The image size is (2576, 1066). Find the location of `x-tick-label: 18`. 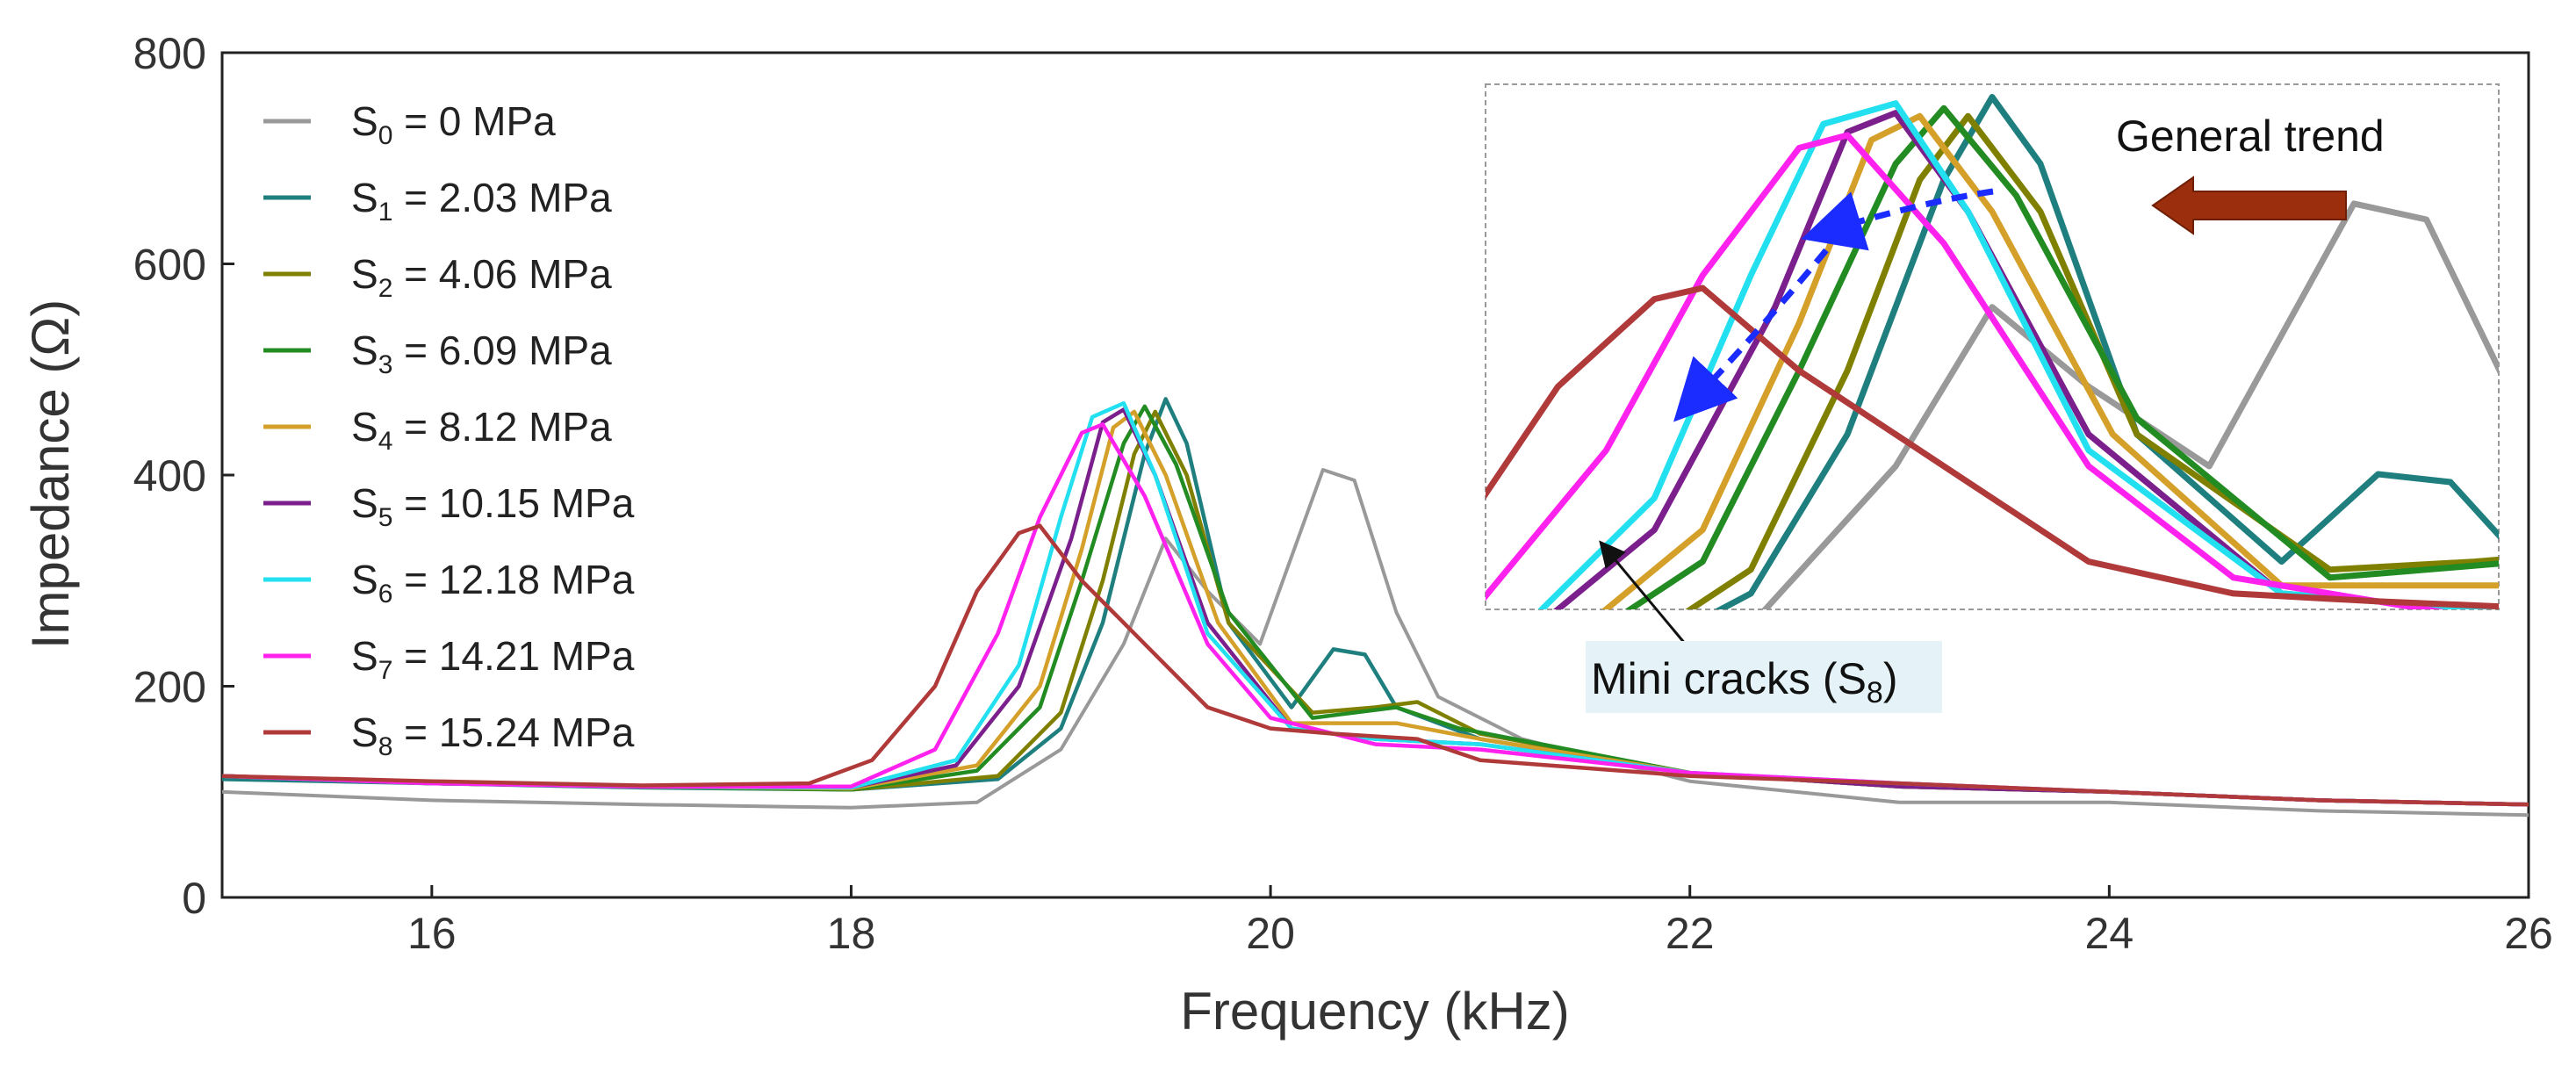

x-tick-label: 18 is located at coordinates (851, 933).